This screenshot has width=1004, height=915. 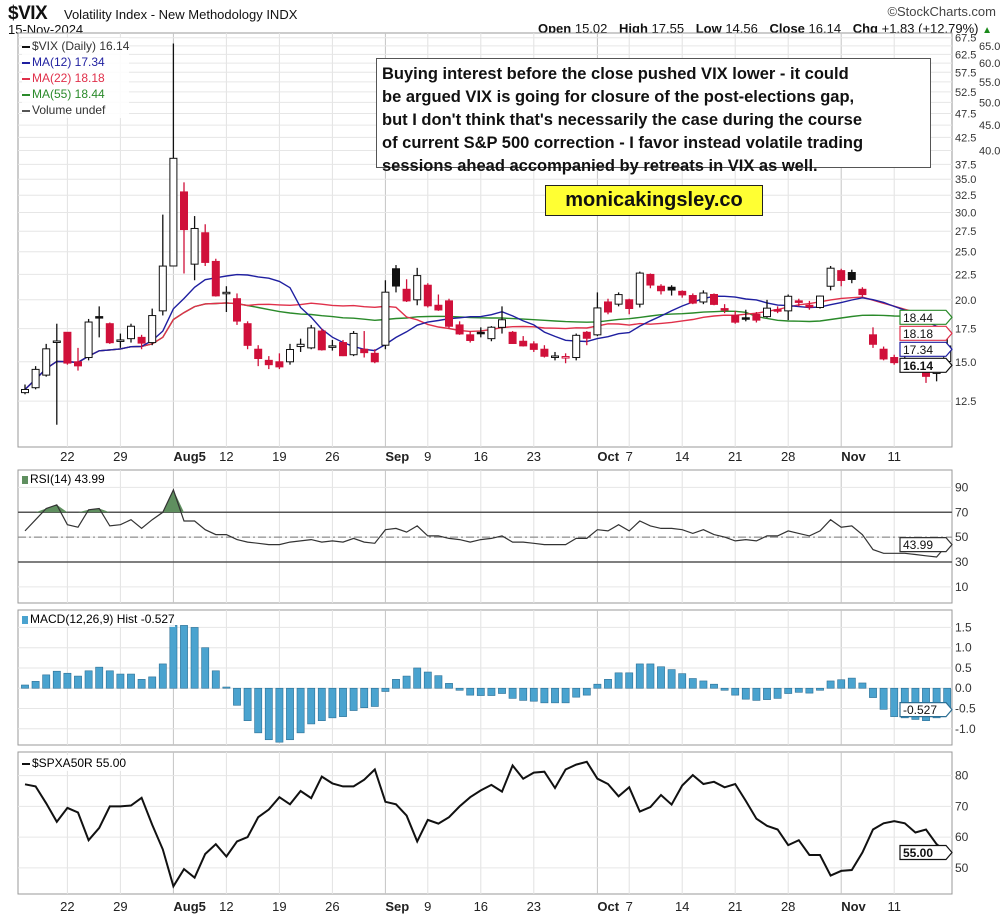 I want to click on y-tick-label: 47.5, so click(x=965, y=114).